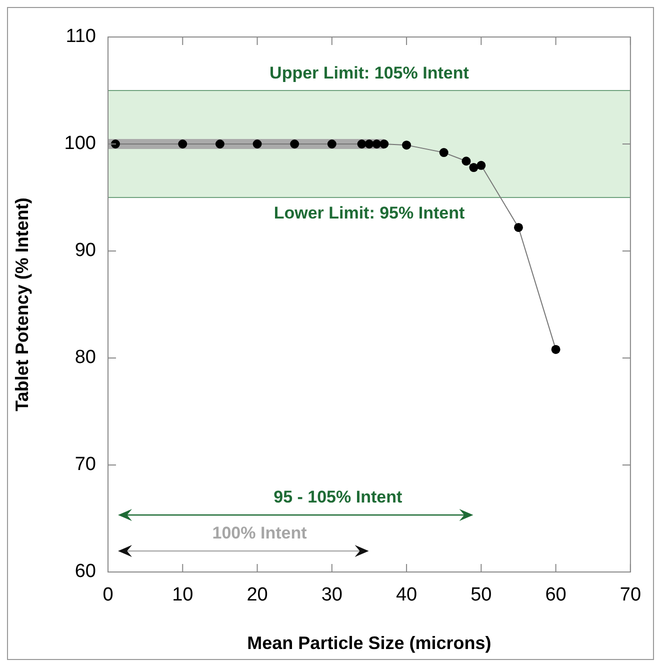 This screenshot has height=667, width=661. I want to click on y-tick-label: 100, so click(80, 143).